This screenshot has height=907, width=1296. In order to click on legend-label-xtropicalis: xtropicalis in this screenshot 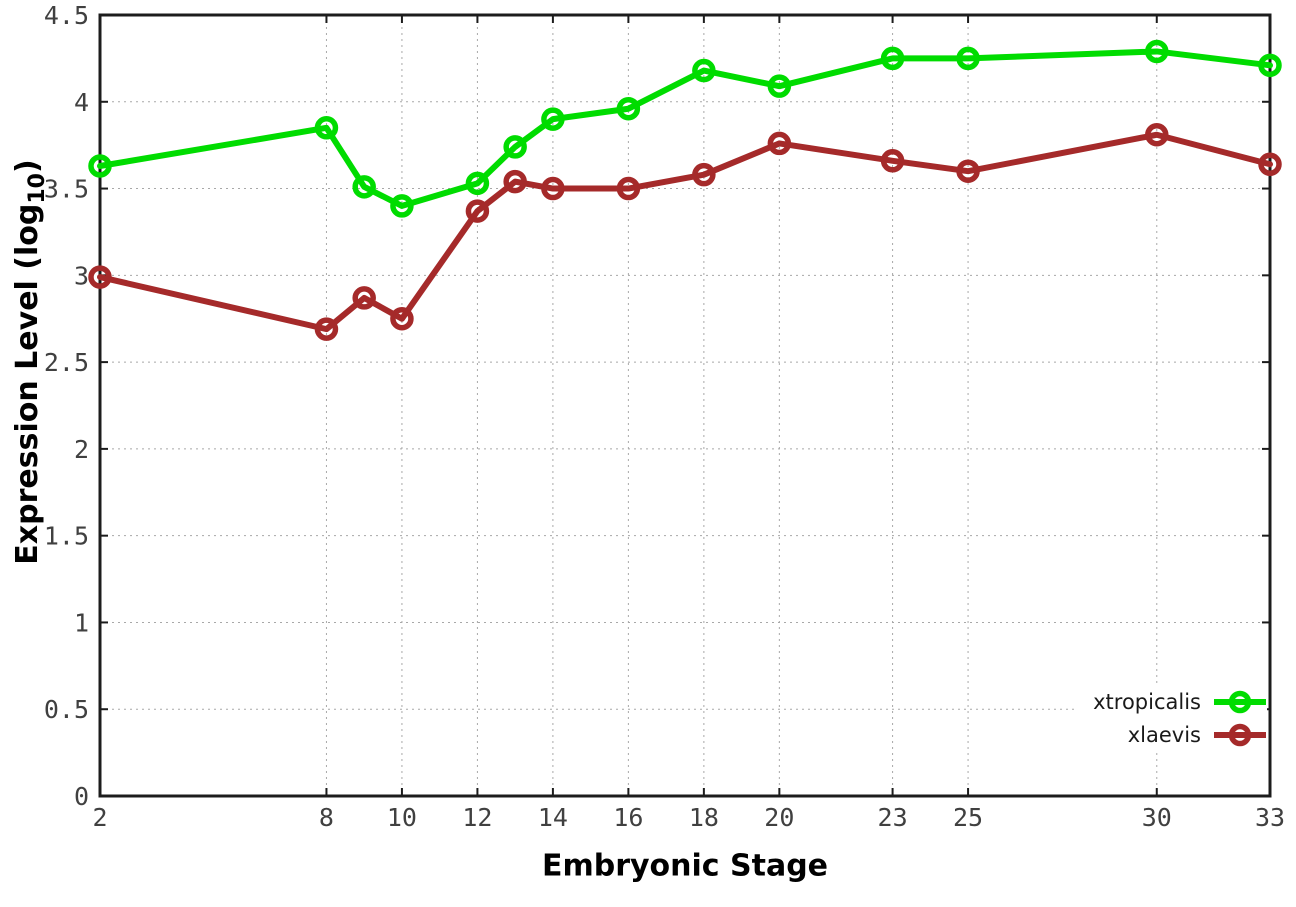, I will do `click(1147, 701)`.